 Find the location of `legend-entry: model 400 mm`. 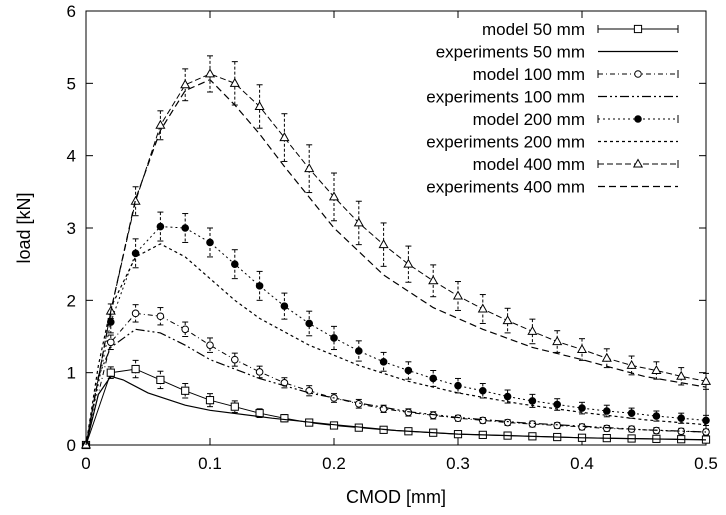

legend-entry: model 400 mm is located at coordinates (576, 164).